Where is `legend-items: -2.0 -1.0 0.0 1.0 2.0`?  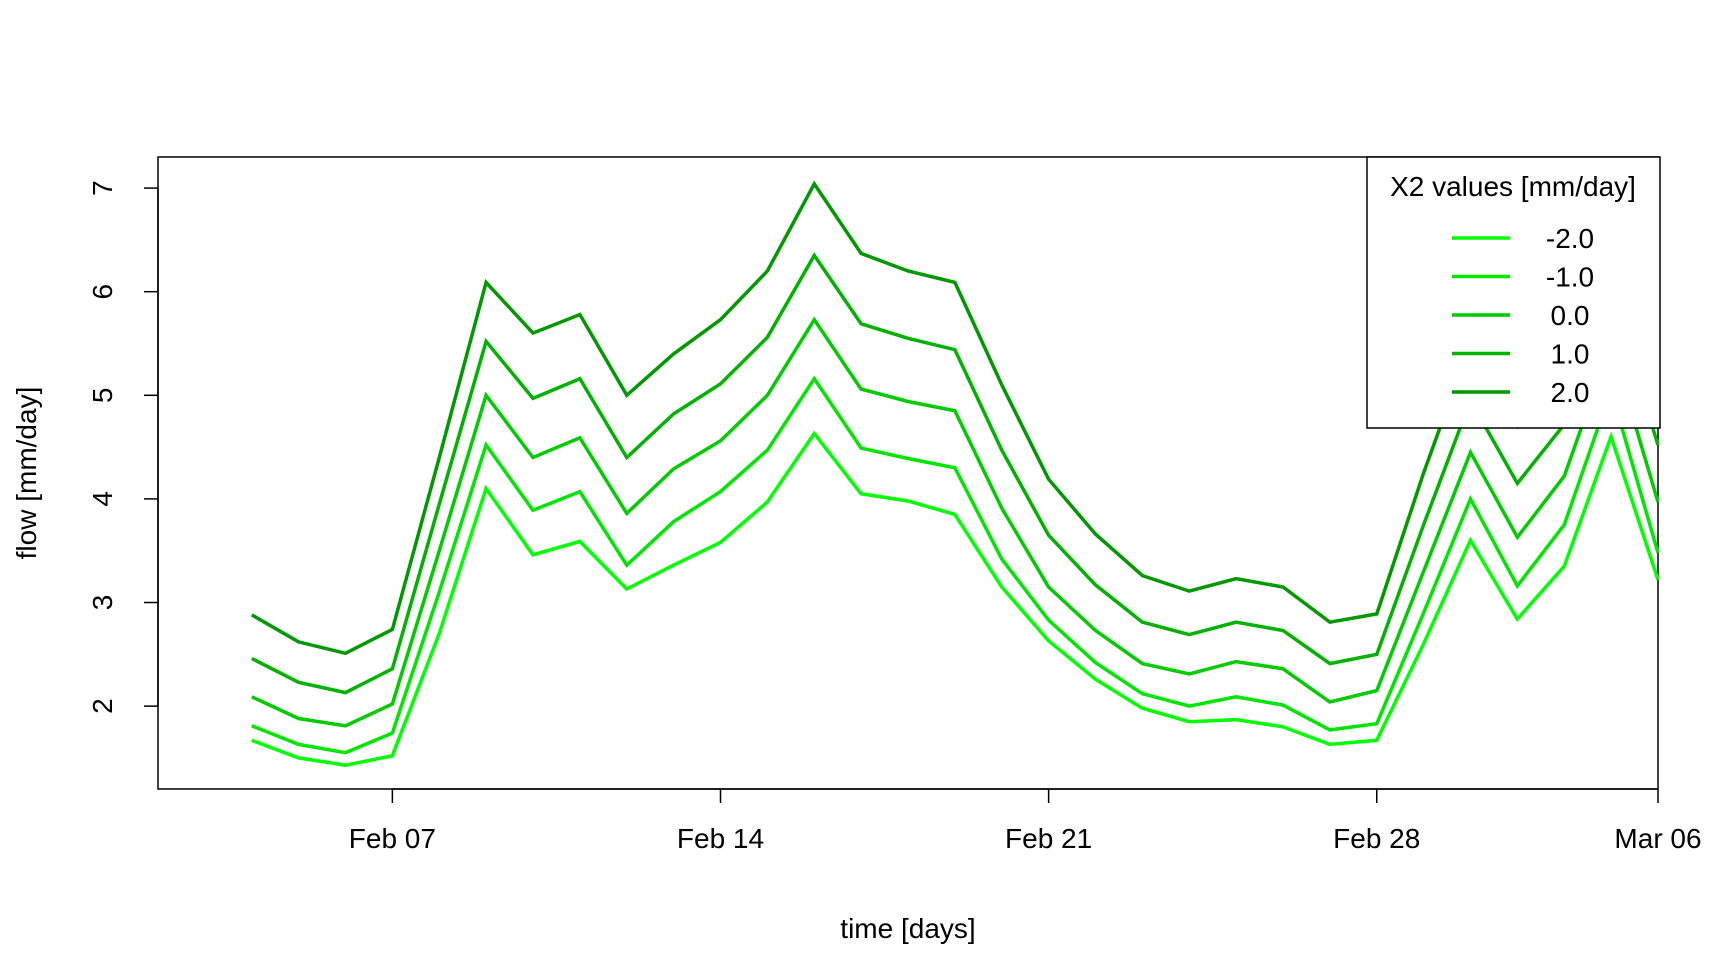
legend-items: -2.0 -1.0 0.0 1.0 2.0 is located at coordinates (1523, 315).